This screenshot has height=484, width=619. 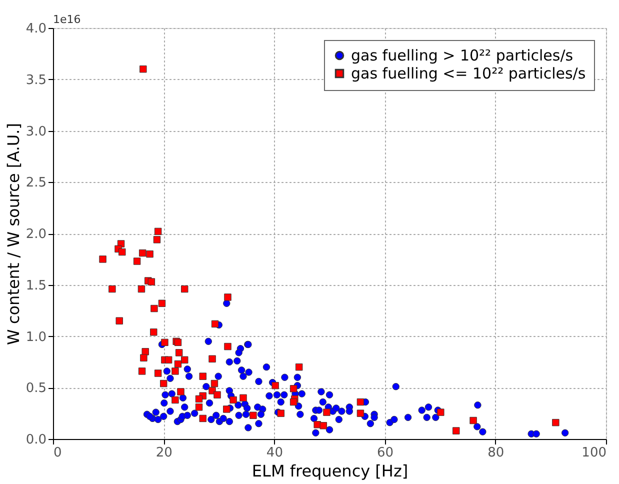 What do you see at coordinates (594, 453) in the screenshot?
I see `x-tick-label: 100` at bounding box center [594, 453].